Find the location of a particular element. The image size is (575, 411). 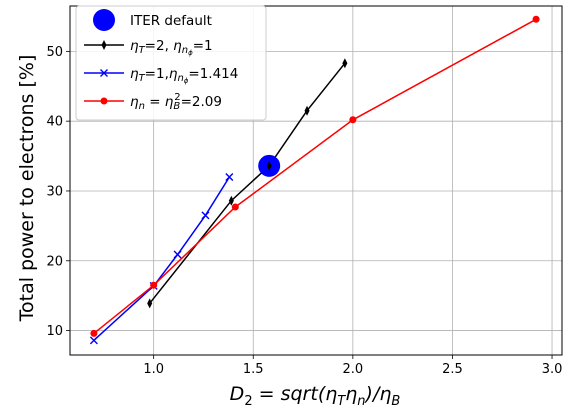

x-label-prefix: D is located at coordinates (237, 394).